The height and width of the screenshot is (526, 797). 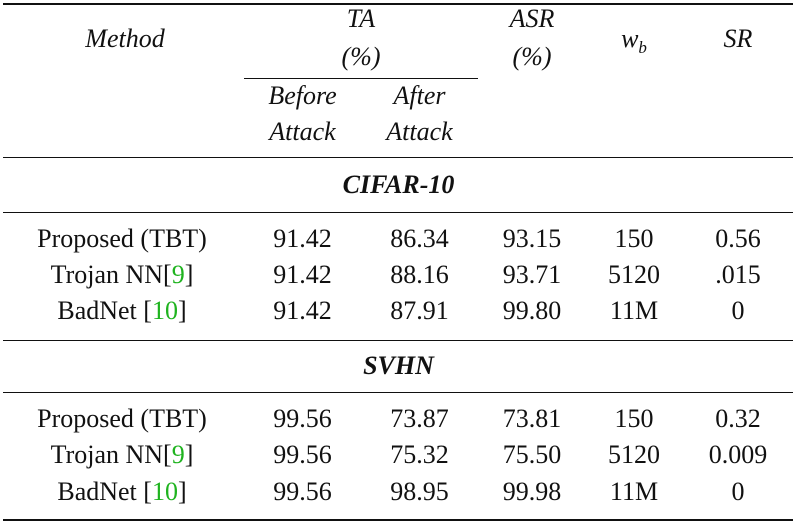 What do you see at coordinates (532, 418) in the screenshot?
I see `row-asr: 73.81` at bounding box center [532, 418].